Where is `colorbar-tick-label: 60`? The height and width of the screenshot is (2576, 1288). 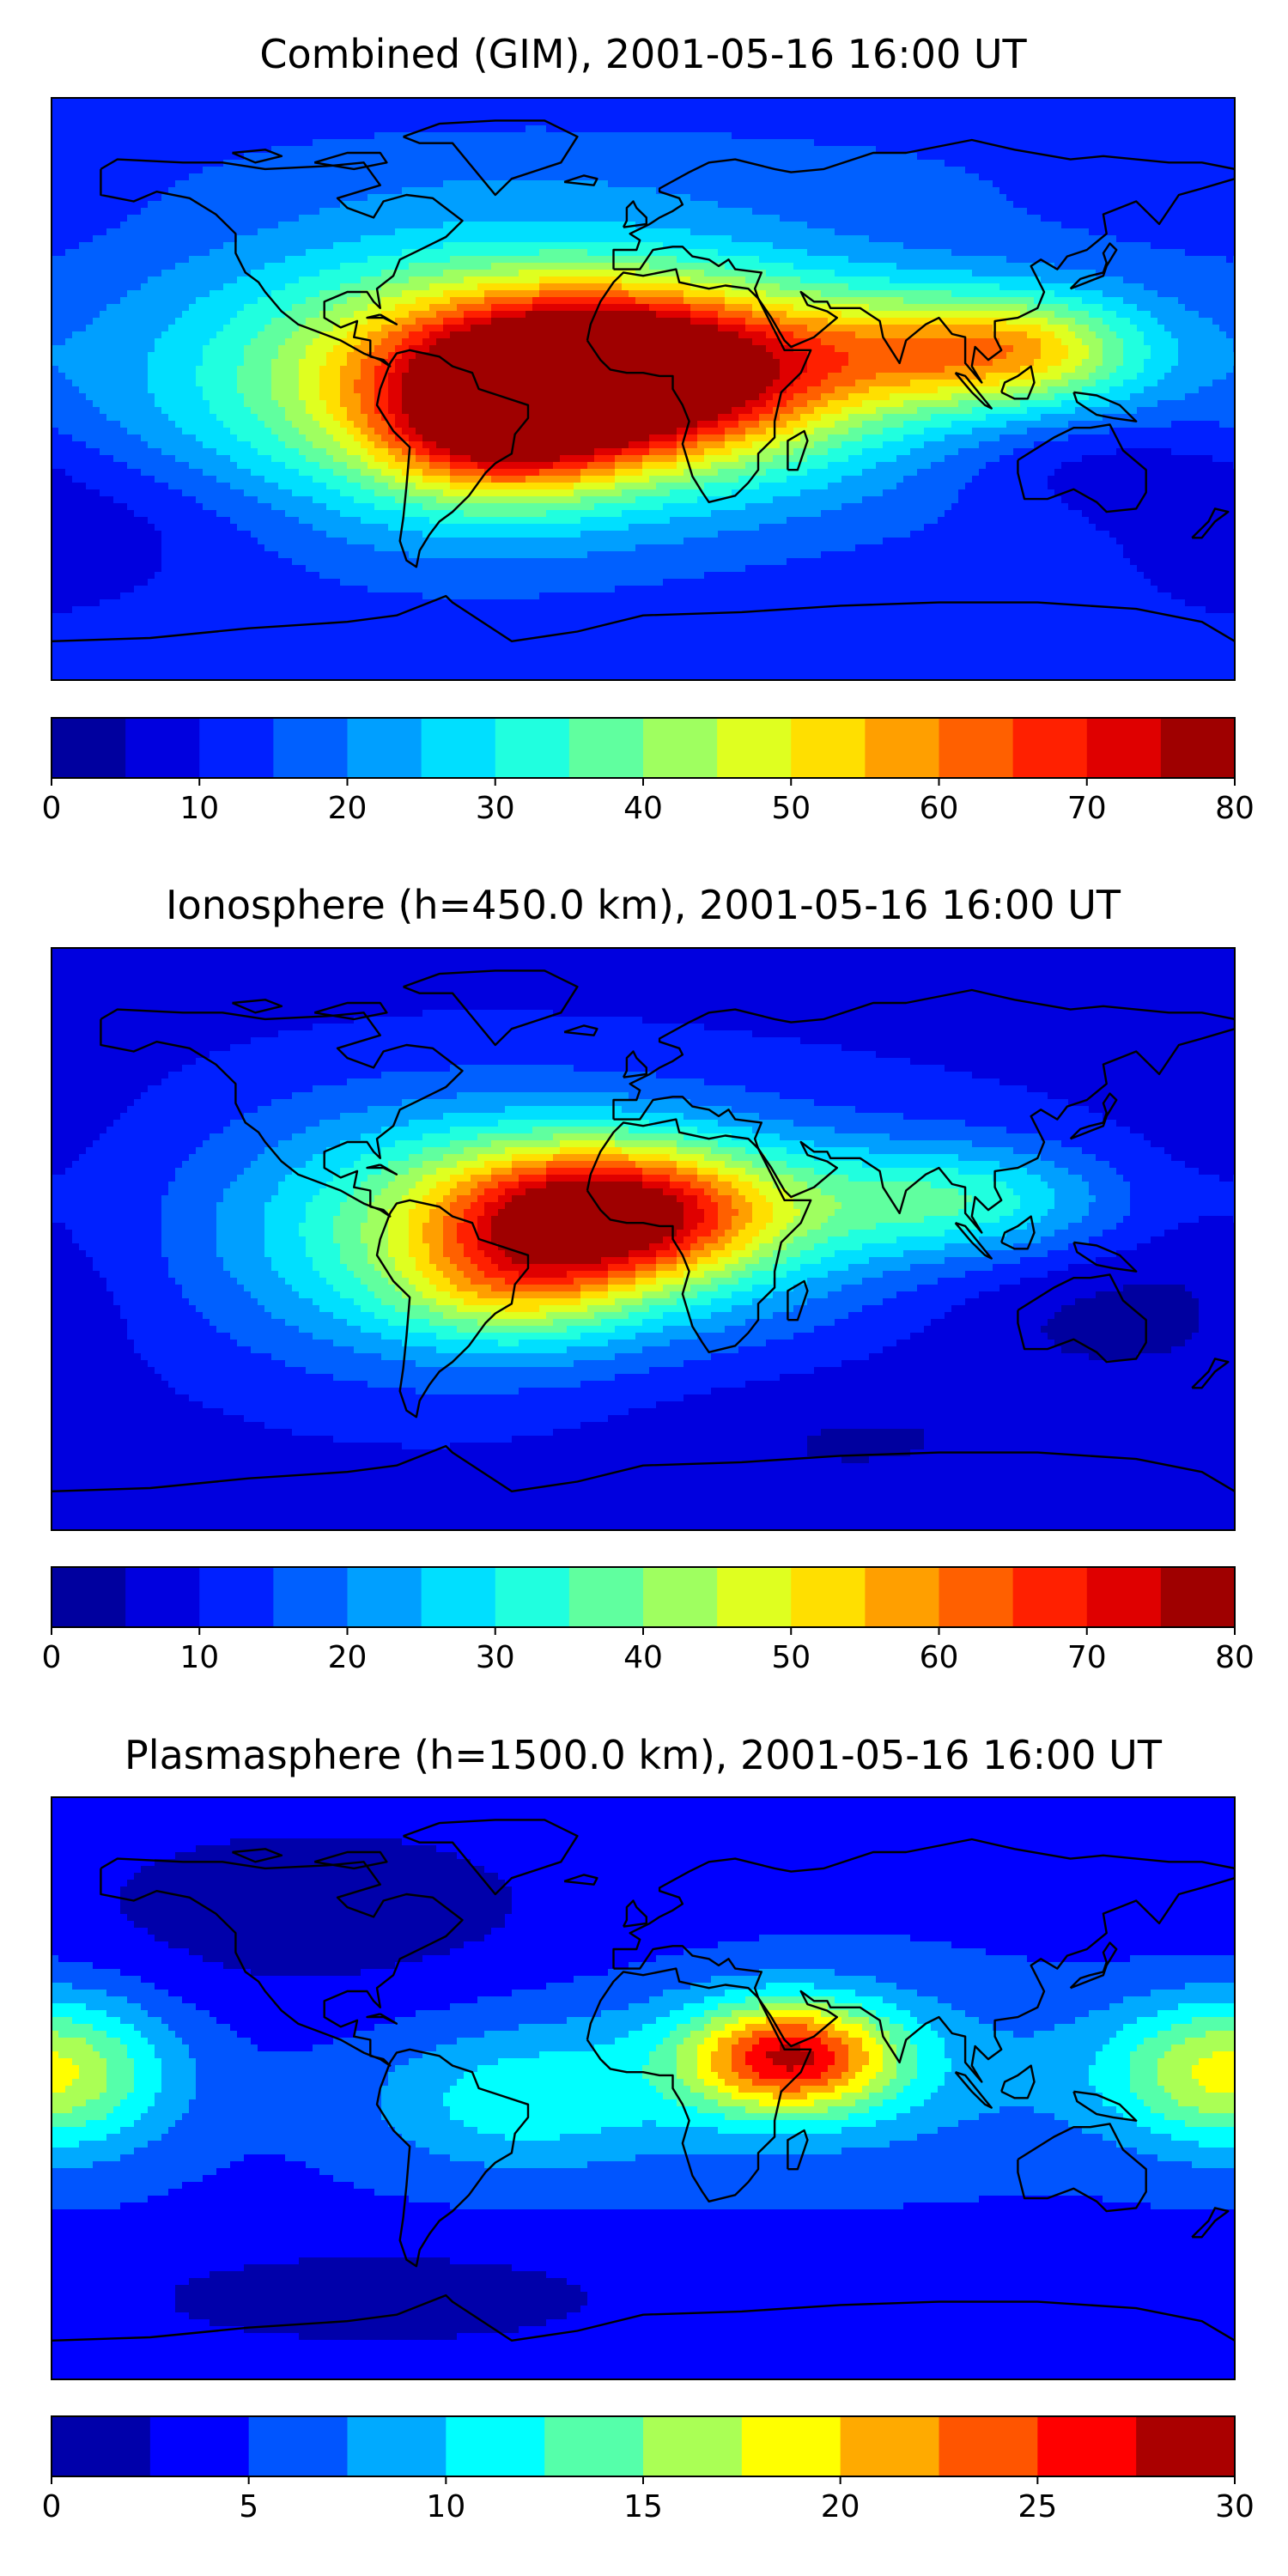
colorbar-tick-label: 60 is located at coordinates (940, 808).